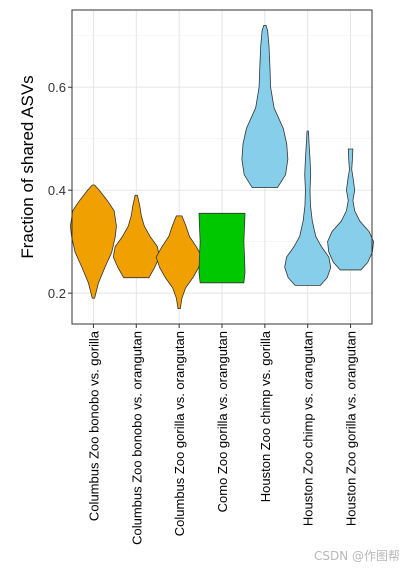  What do you see at coordinates (265, 416) in the screenshot?
I see `x-tick-label: Houston Zoo chimp vs. gorilla` at bounding box center [265, 416].